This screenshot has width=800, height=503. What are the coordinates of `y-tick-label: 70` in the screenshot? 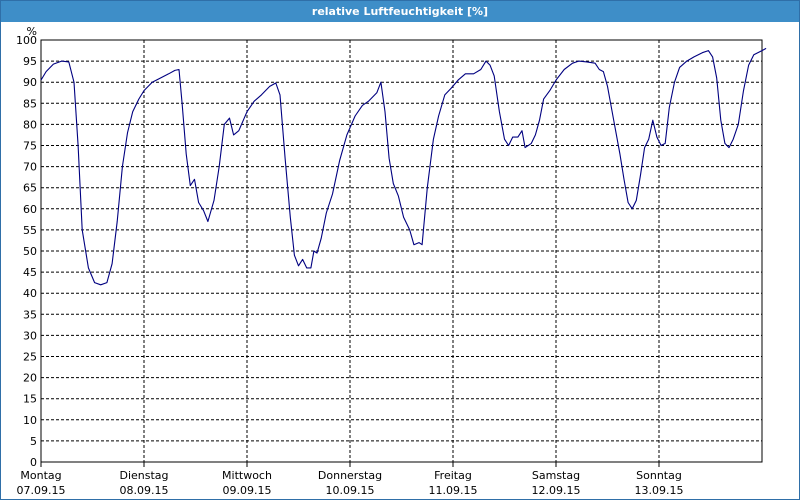 It's located at (30, 167).